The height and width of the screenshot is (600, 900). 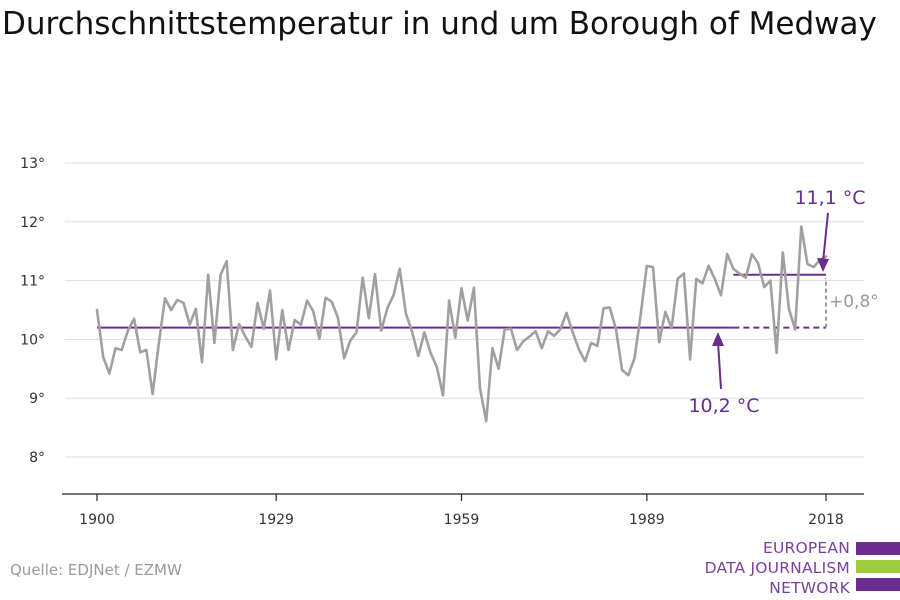 I want to click on logo-bar-purple-bottom, so click(x=878, y=584).